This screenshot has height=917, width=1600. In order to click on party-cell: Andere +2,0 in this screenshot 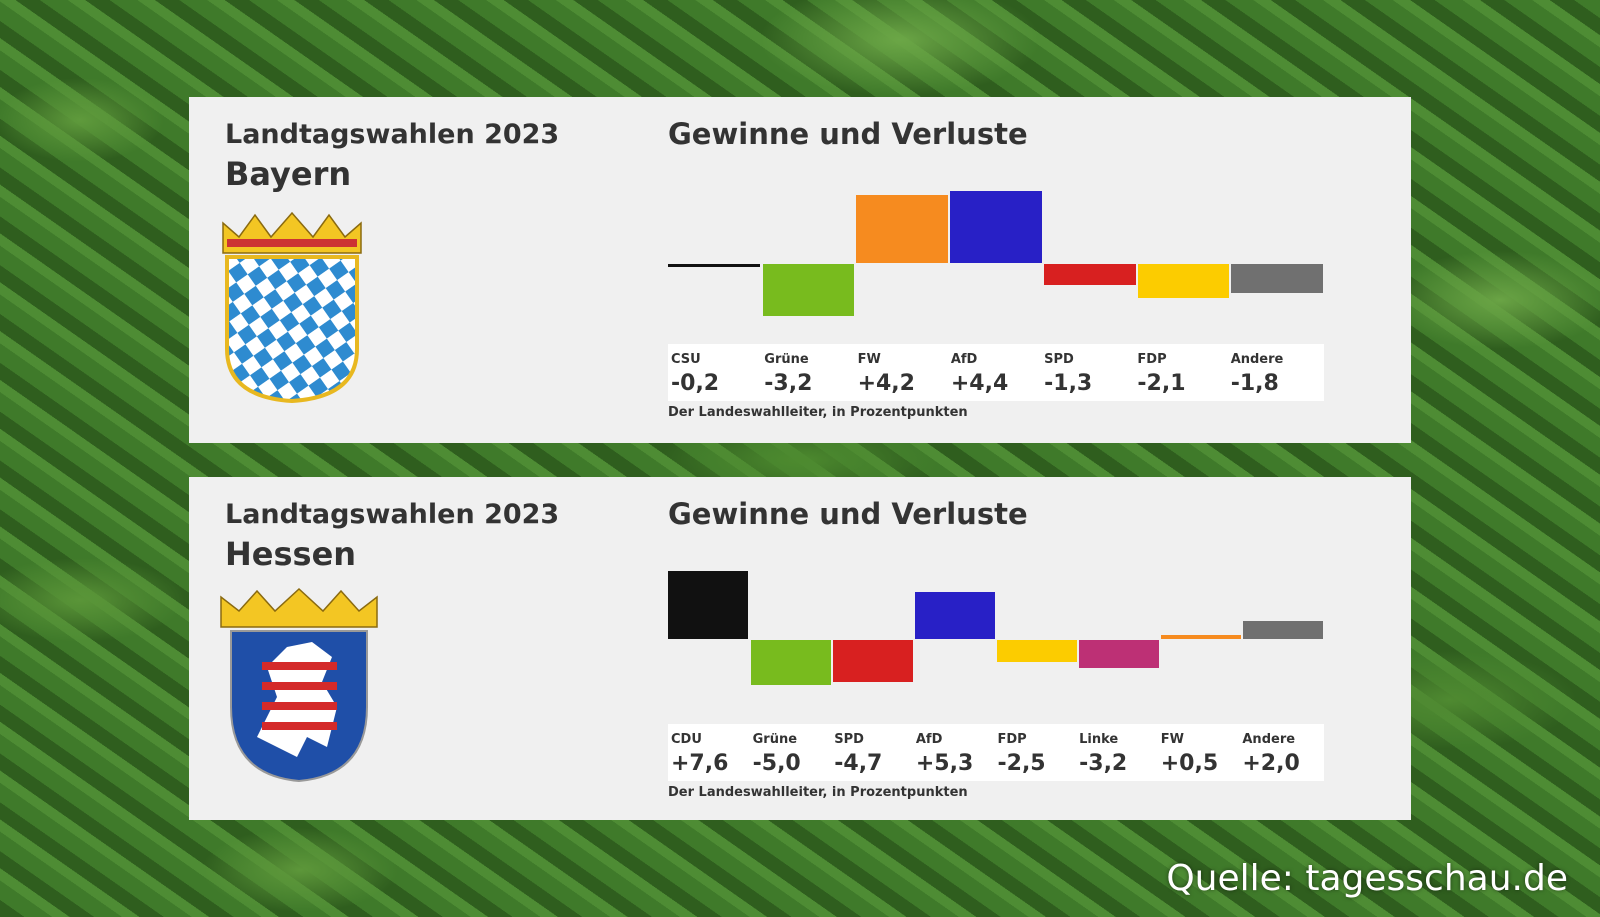, I will do `click(1283, 752)`.